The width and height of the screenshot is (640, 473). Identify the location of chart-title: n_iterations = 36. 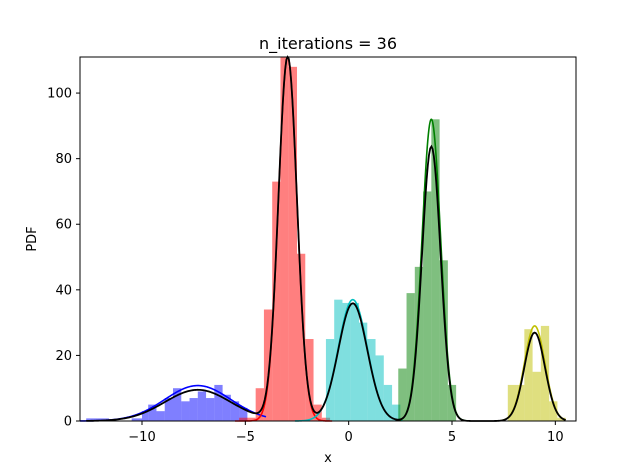
(328, 44).